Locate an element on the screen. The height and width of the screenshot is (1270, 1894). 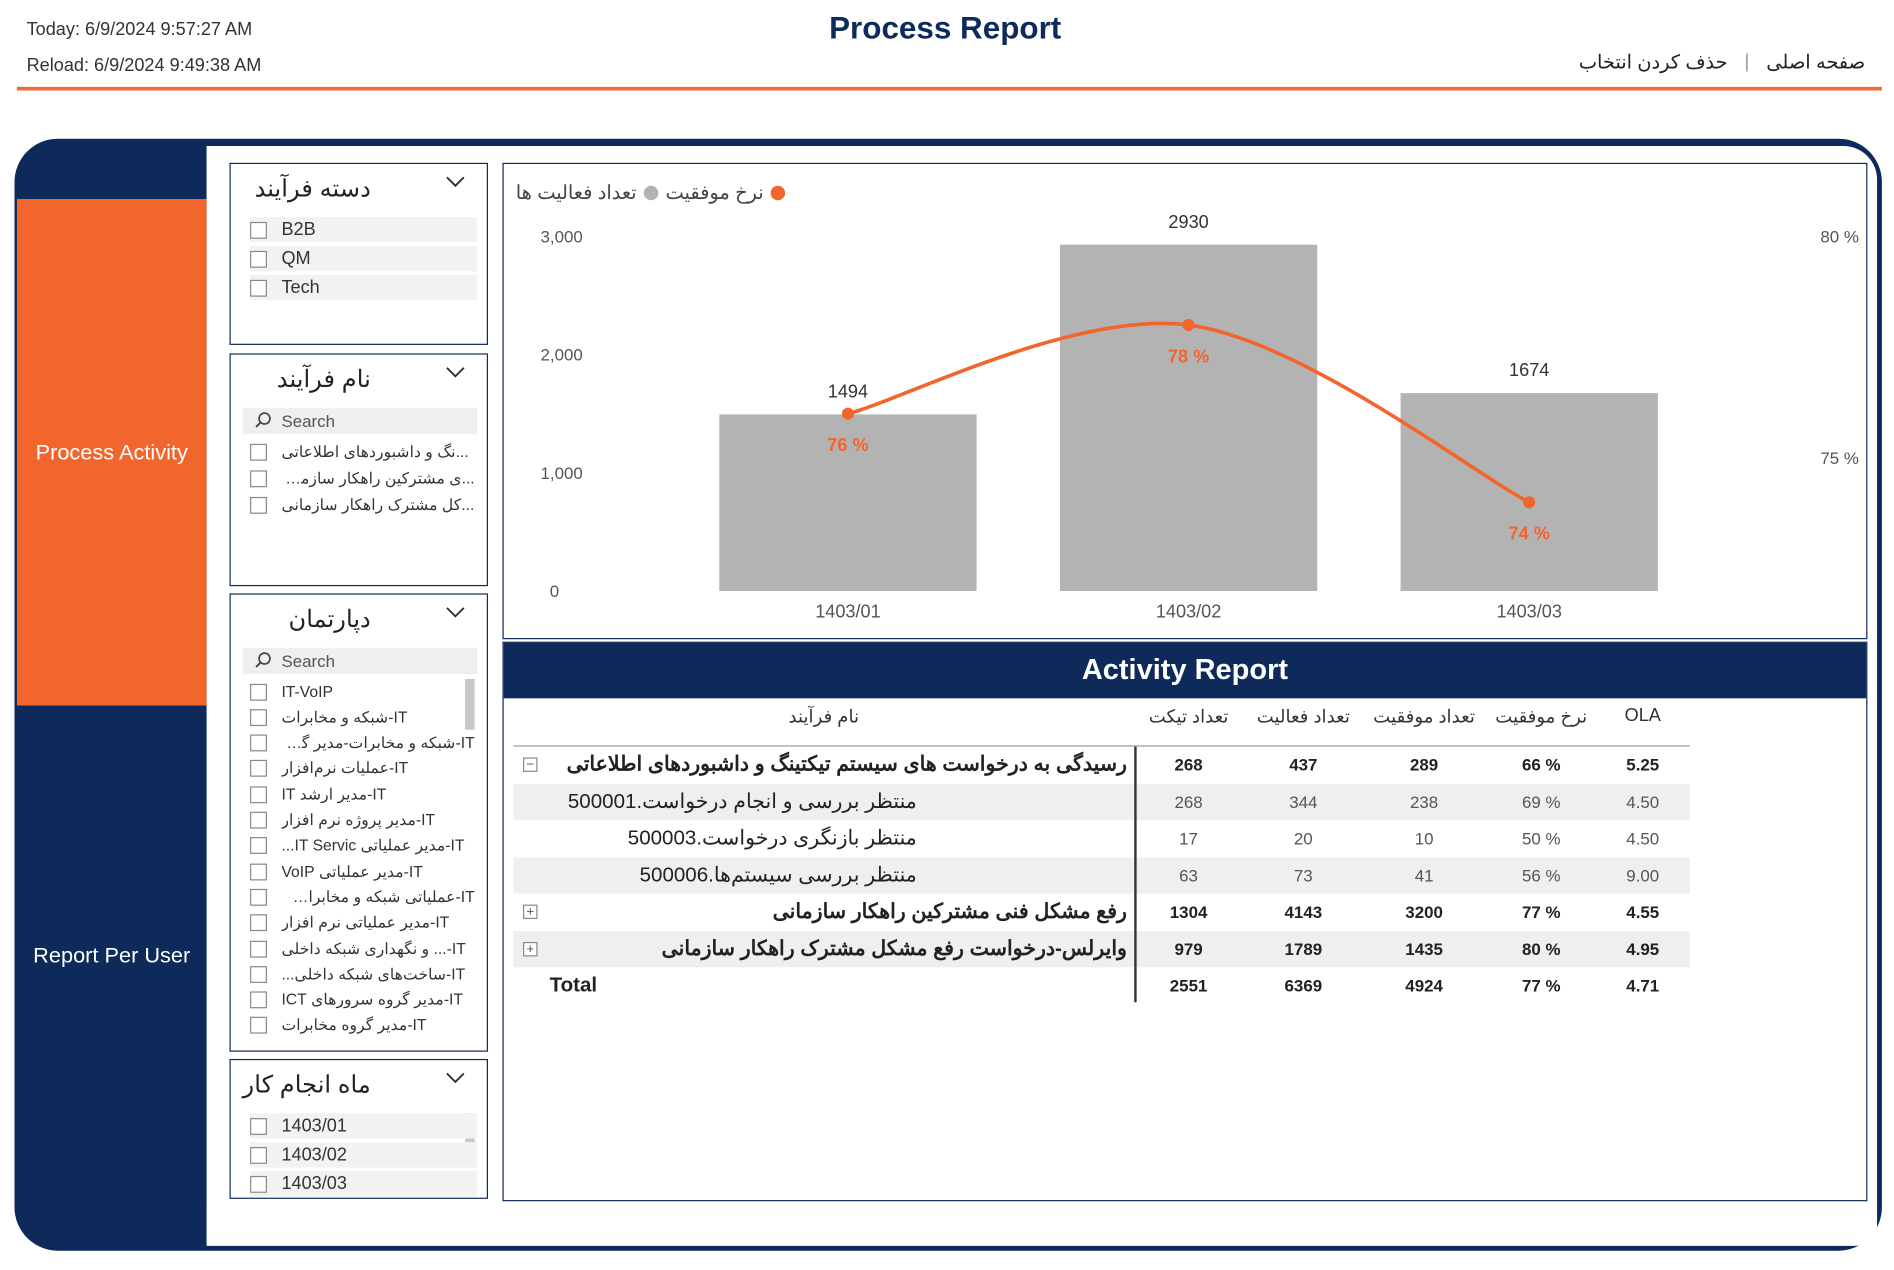
successes-cell: 238 is located at coordinates (1424, 801).